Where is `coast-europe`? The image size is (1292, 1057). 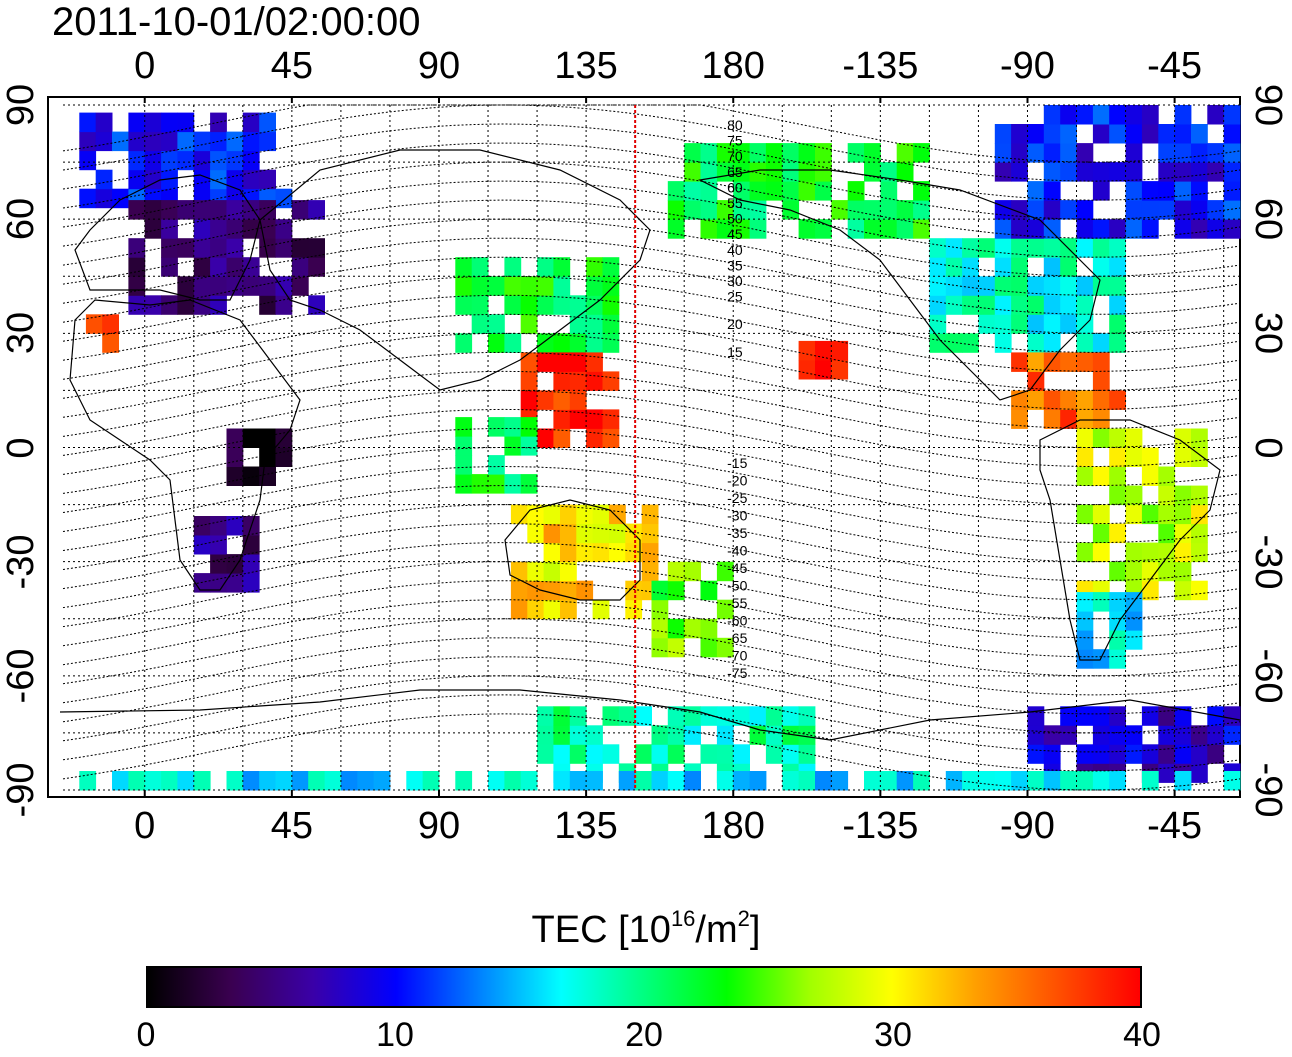
coast-europe is located at coordinates (167, 237).